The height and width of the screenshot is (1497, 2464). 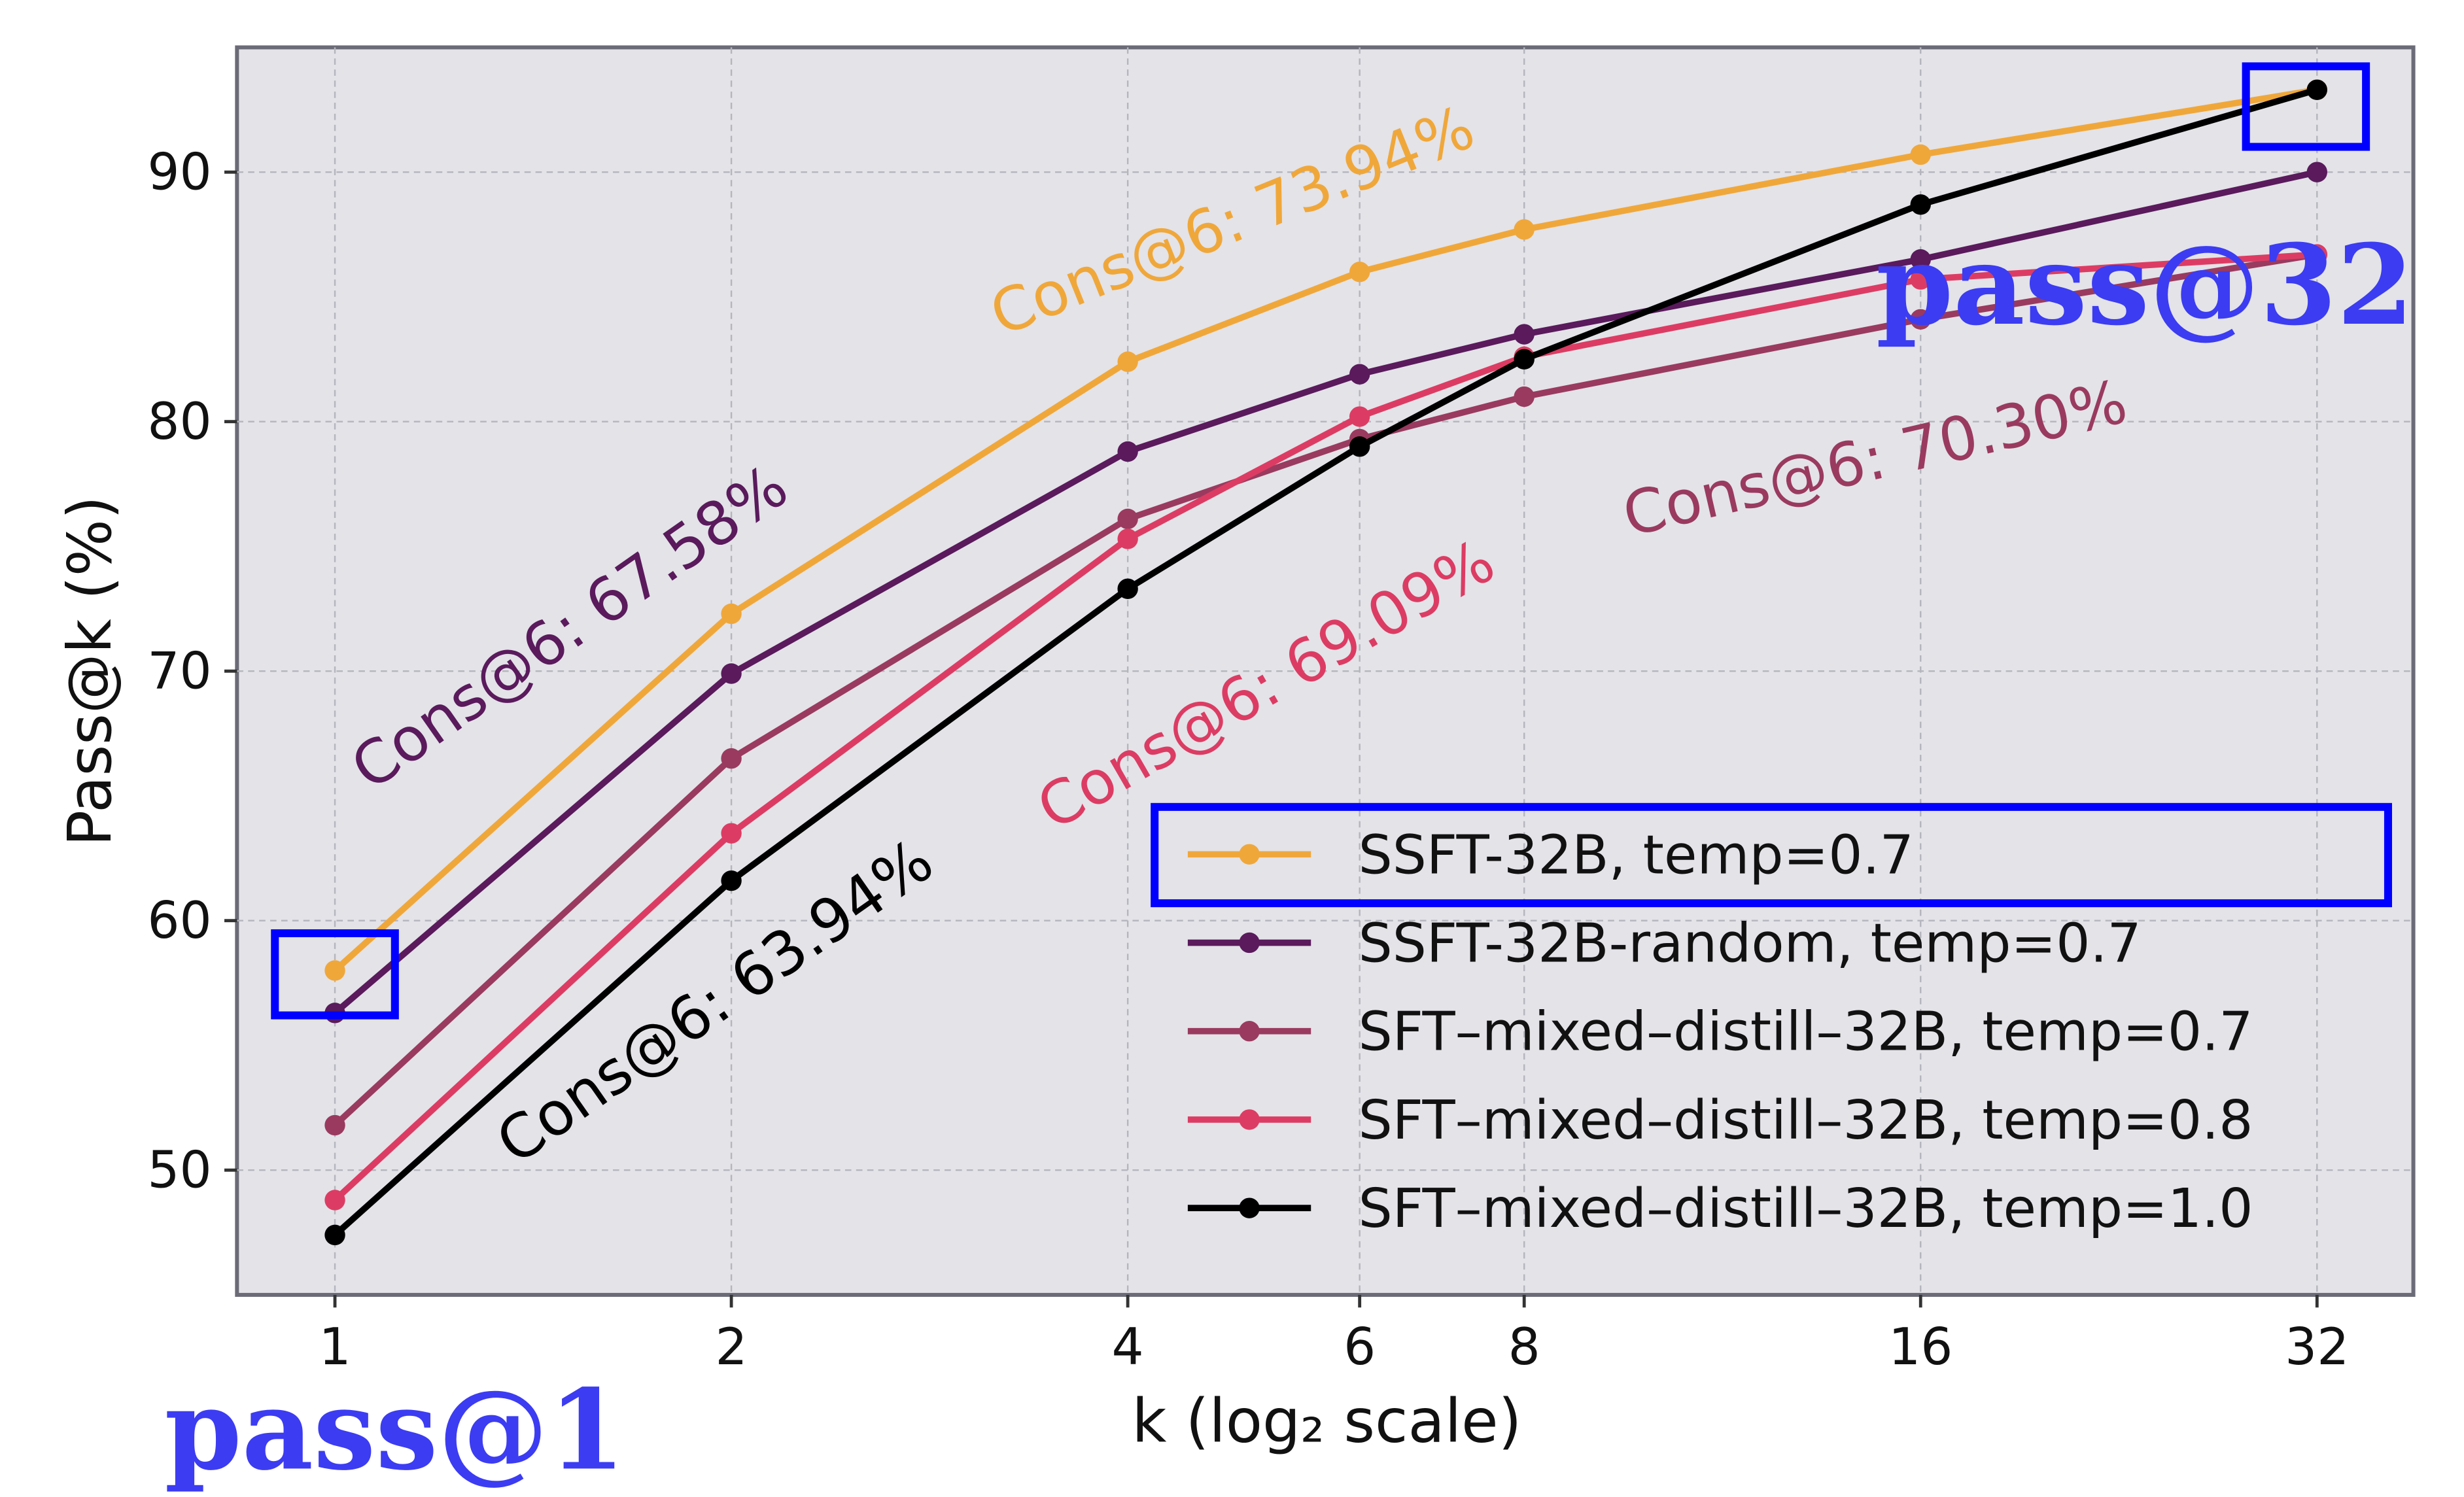 I want to click on pass32-label: pass@32, so click(x=2145, y=285).